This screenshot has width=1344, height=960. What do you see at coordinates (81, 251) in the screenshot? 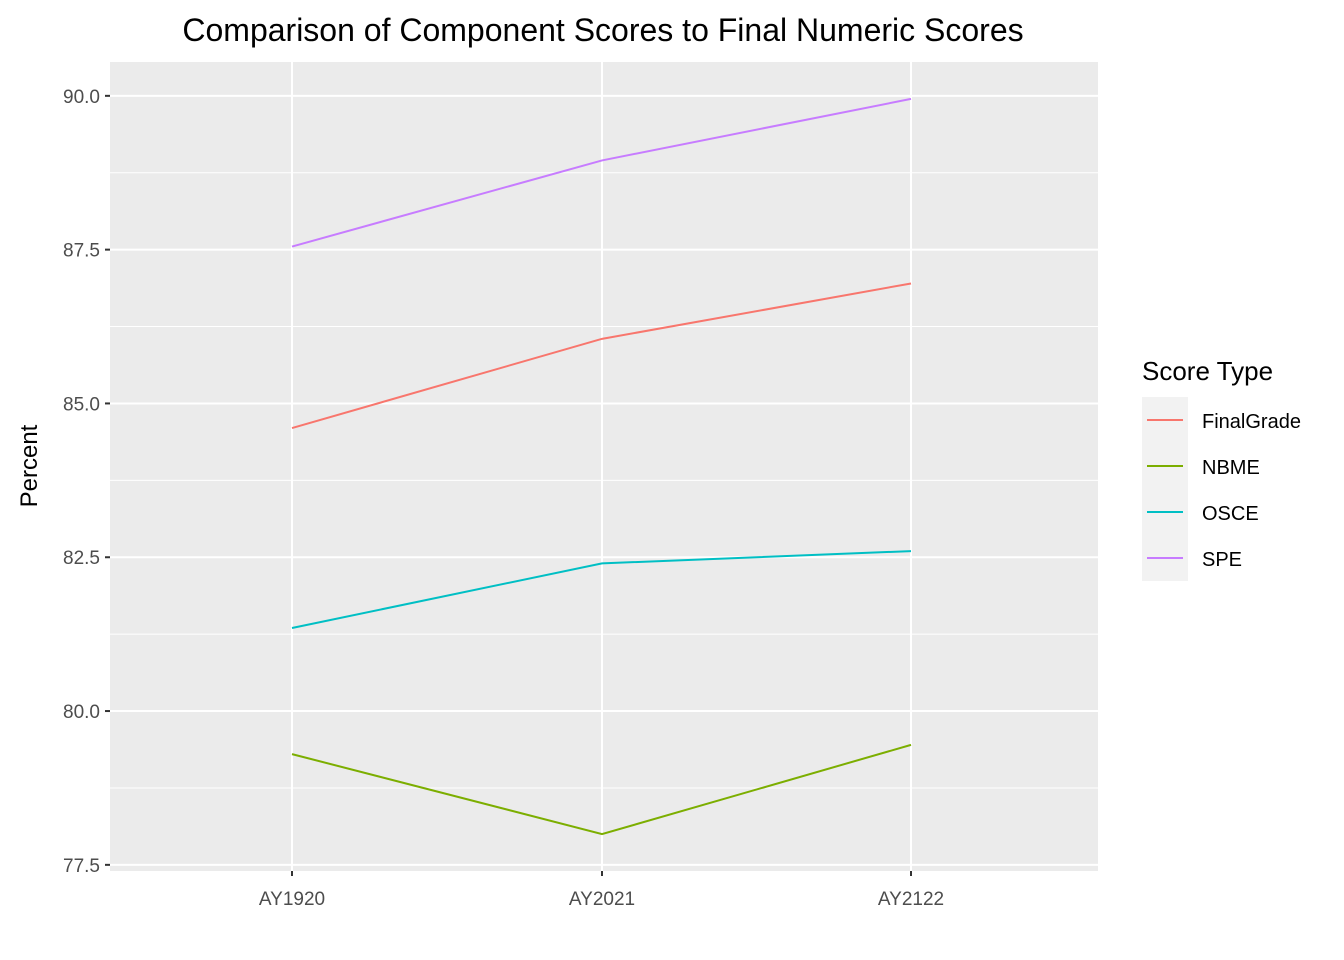
I see `y-tick-label: 87.5` at bounding box center [81, 251].